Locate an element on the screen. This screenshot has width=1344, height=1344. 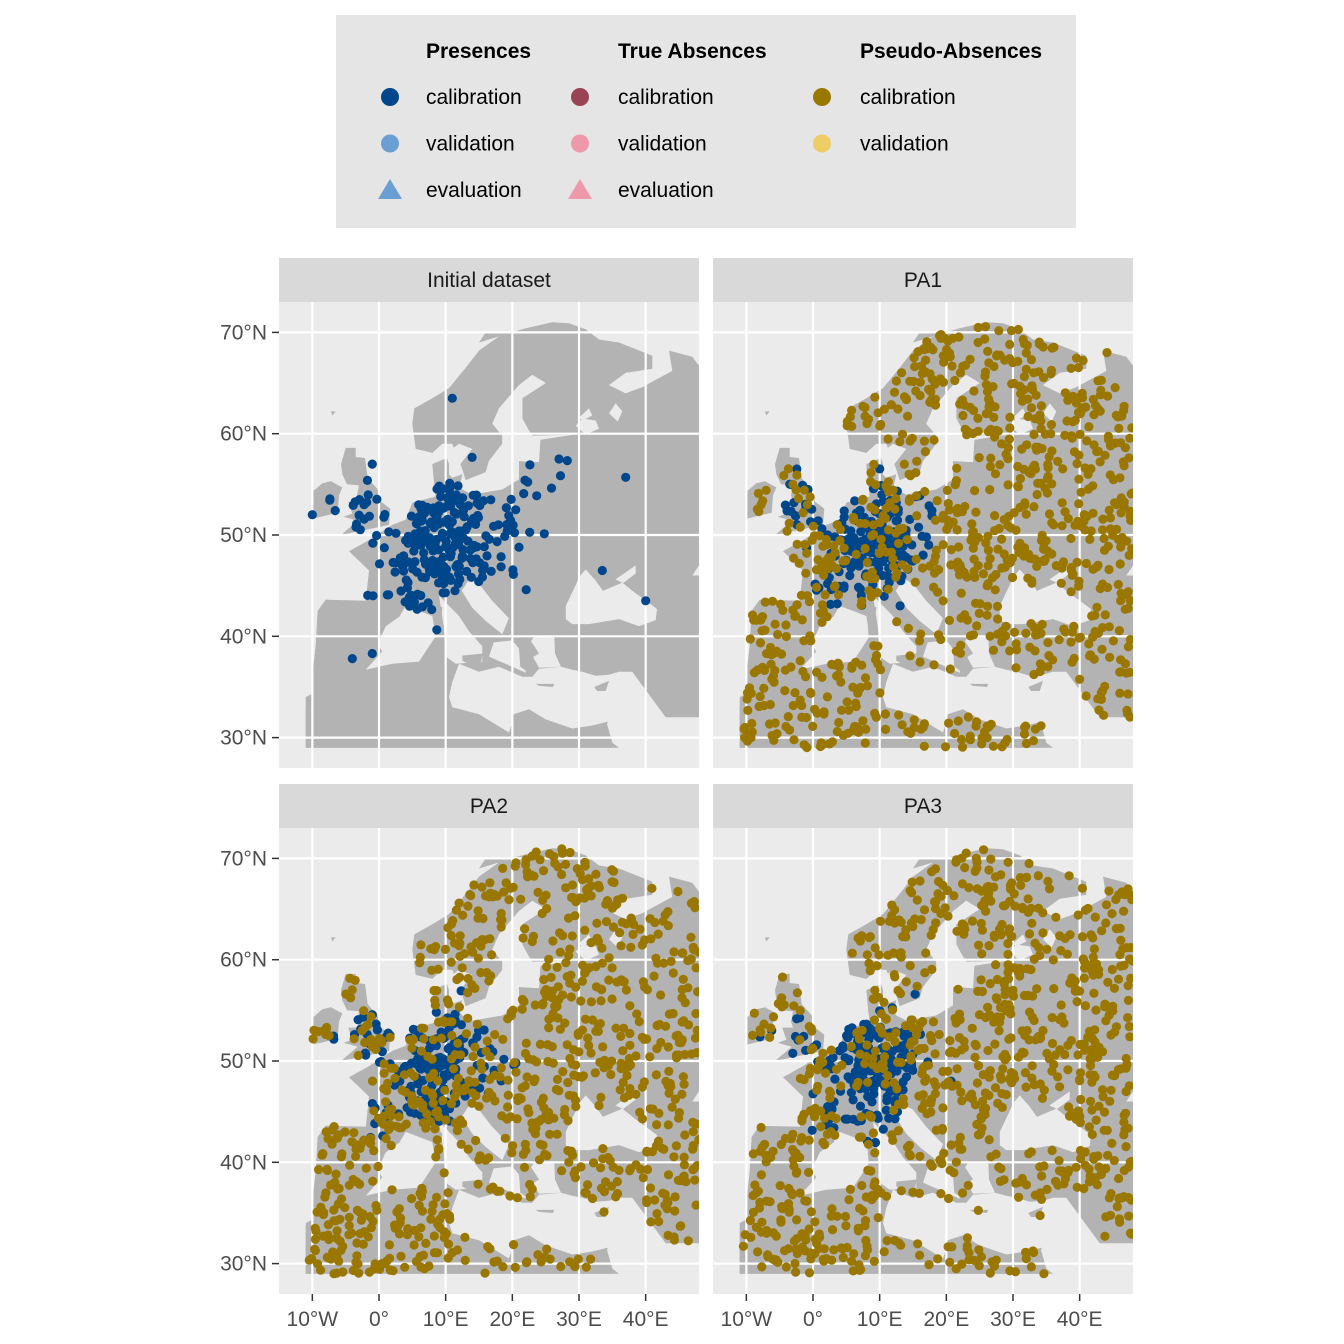
x-tick-label: 10°E is located at coordinates (446, 1319).